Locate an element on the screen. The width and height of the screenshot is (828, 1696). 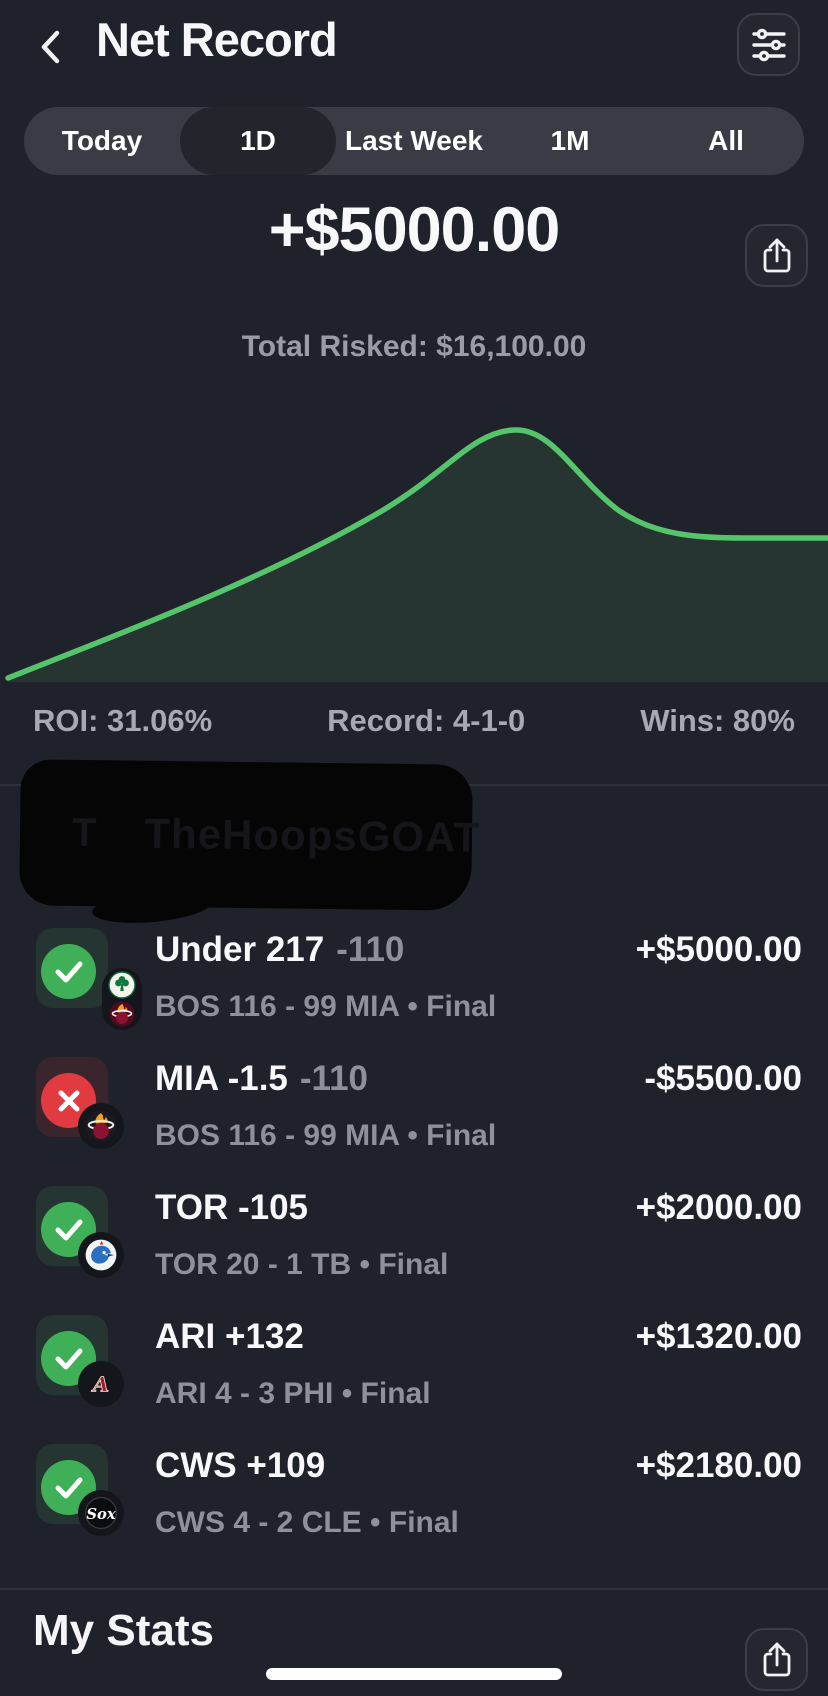
bet-result-icon-wrap: Sox is located at coordinates (80, 1490).